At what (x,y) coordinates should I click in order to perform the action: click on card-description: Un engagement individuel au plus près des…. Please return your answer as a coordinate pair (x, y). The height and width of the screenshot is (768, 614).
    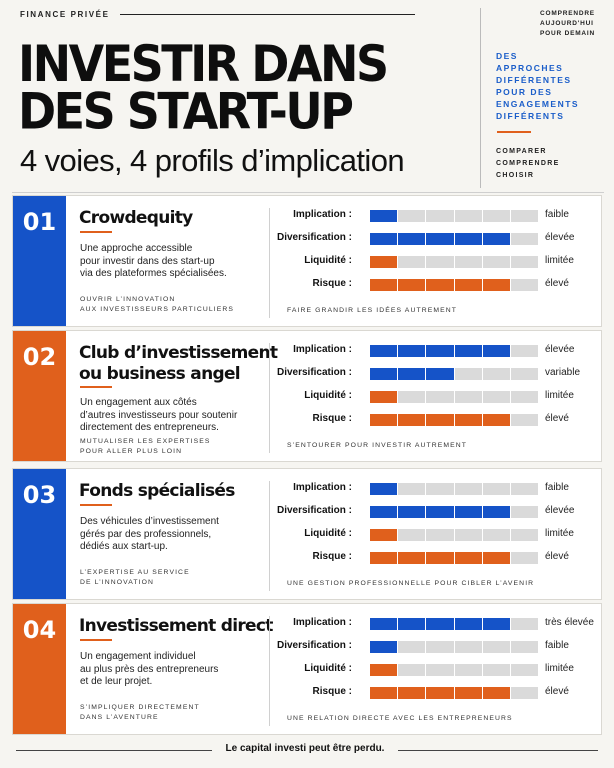
    Looking at the image, I should click on (172, 670).